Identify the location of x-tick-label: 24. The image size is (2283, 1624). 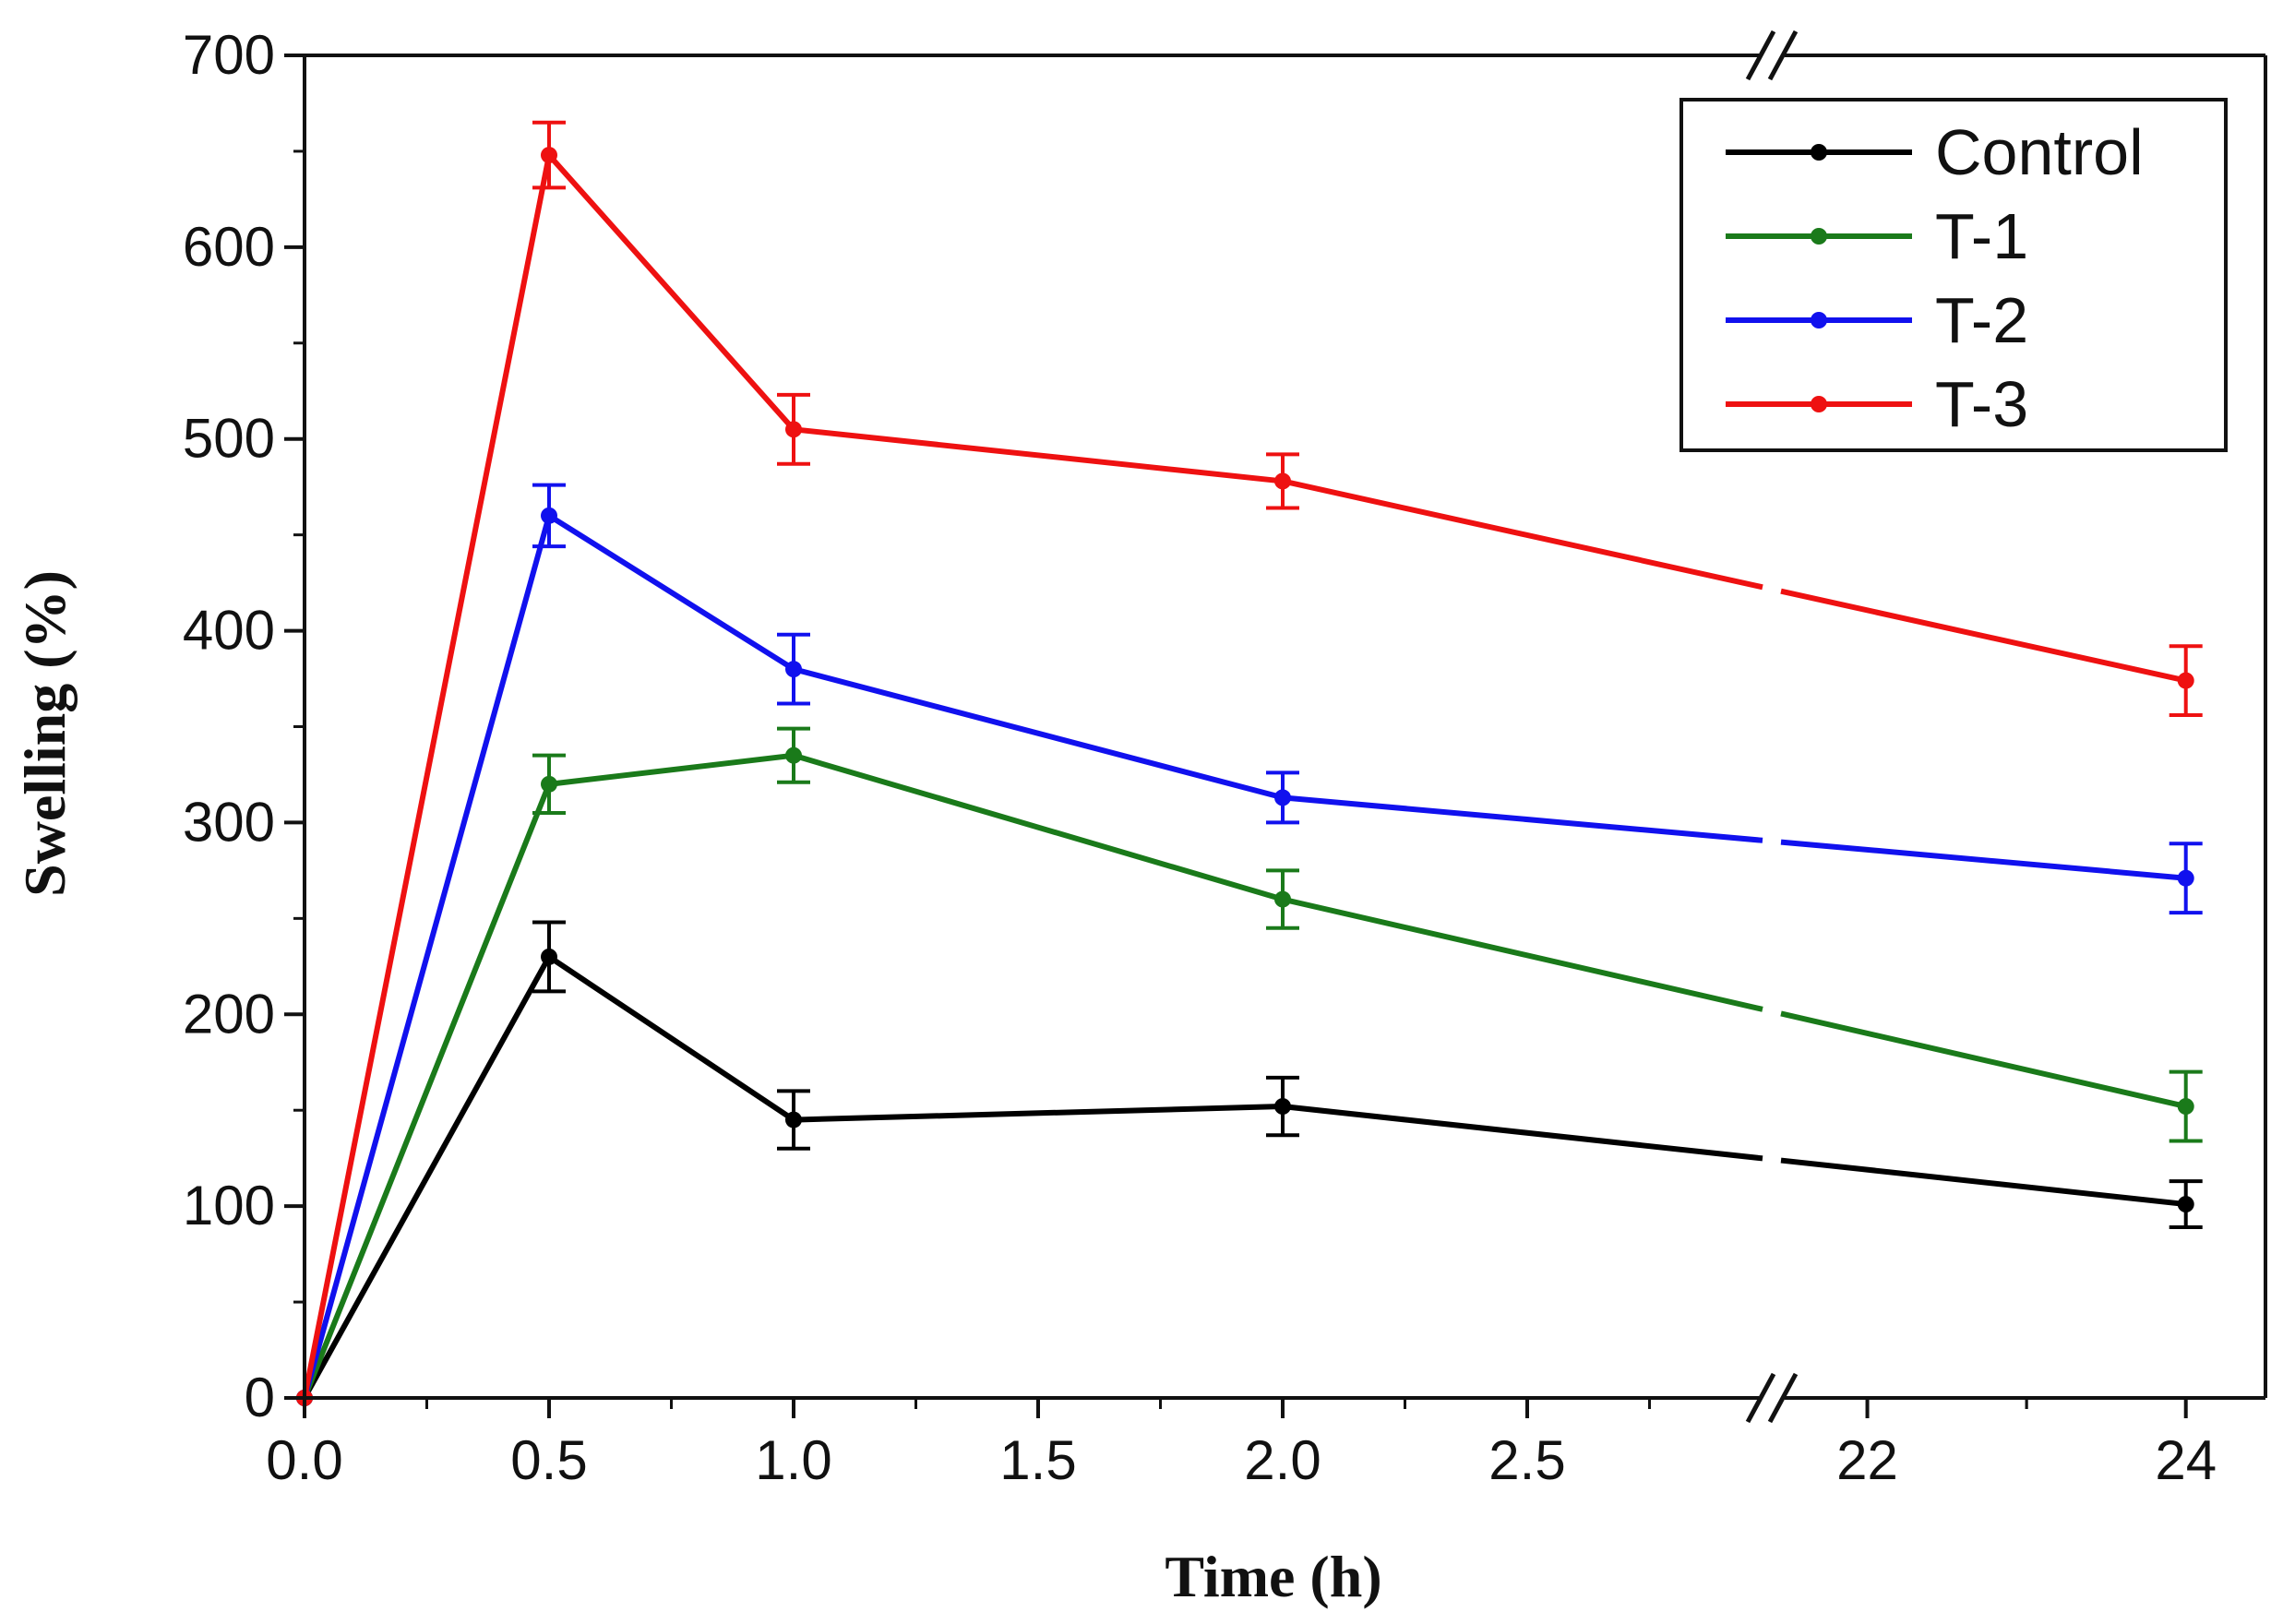
(2186, 1460).